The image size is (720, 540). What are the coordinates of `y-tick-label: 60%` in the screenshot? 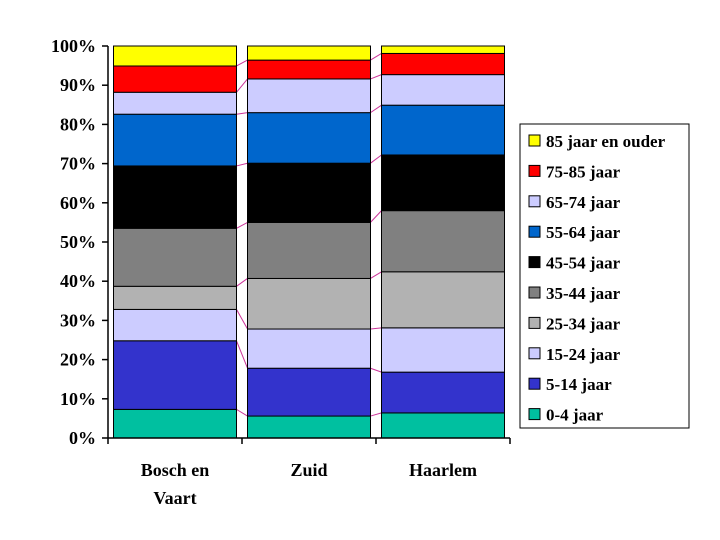 It's located at (78, 203).